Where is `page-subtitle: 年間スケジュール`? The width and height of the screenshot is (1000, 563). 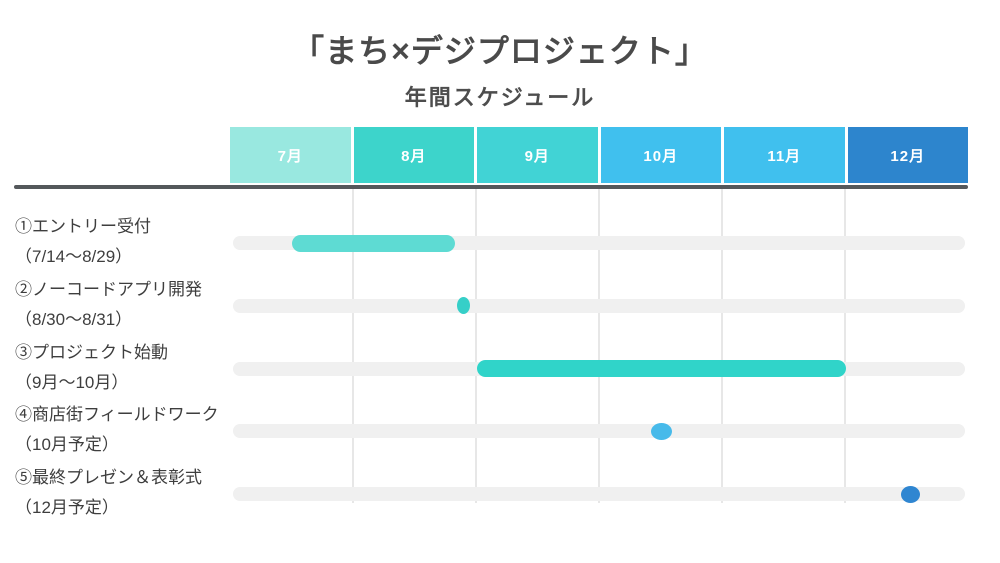 page-subtitle: 年間スケジュール is located at coordinates (500, 97).